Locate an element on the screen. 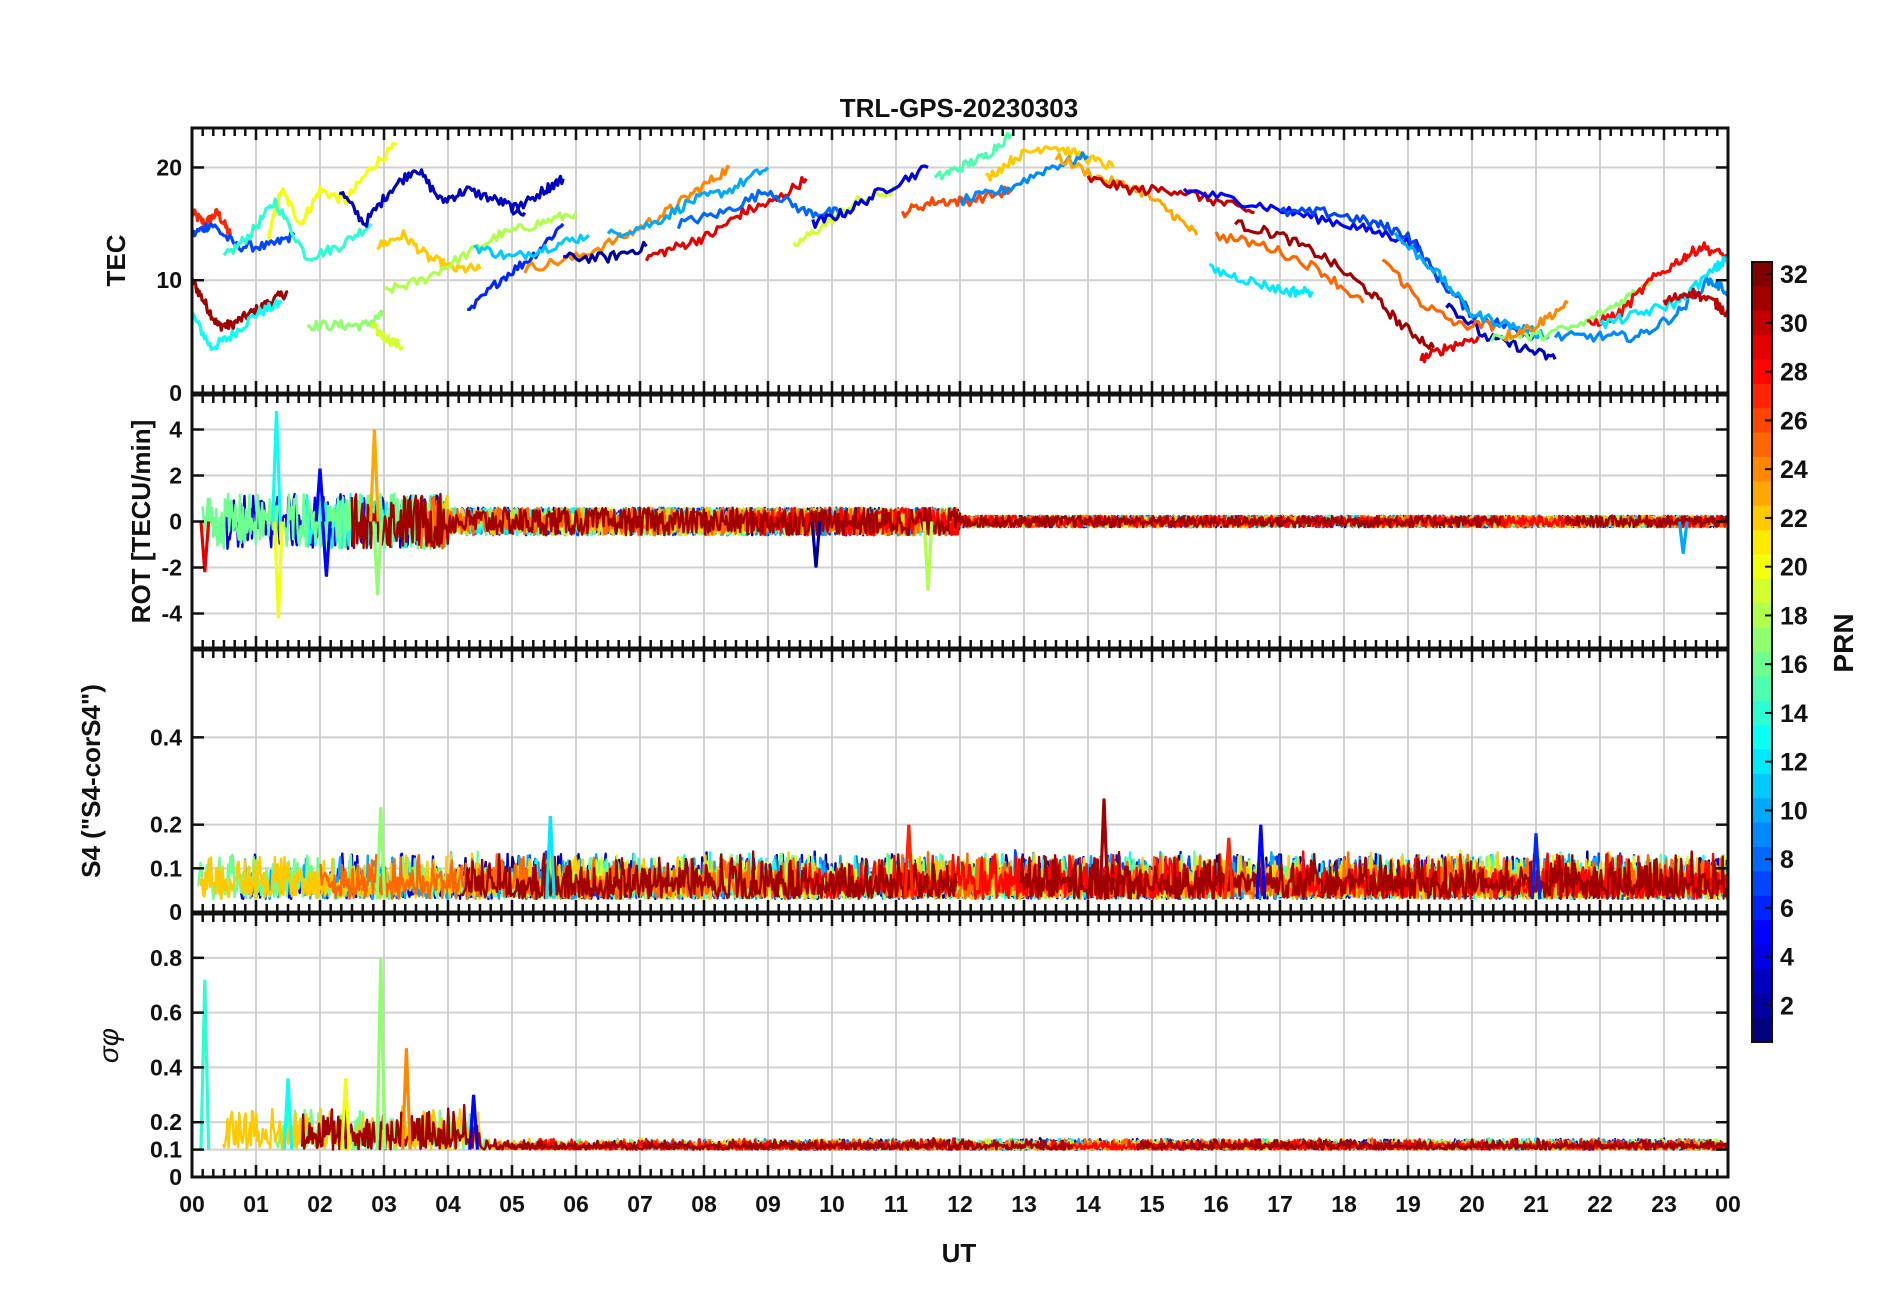  ytick-label: -2 is located at coordinates (172, 568).